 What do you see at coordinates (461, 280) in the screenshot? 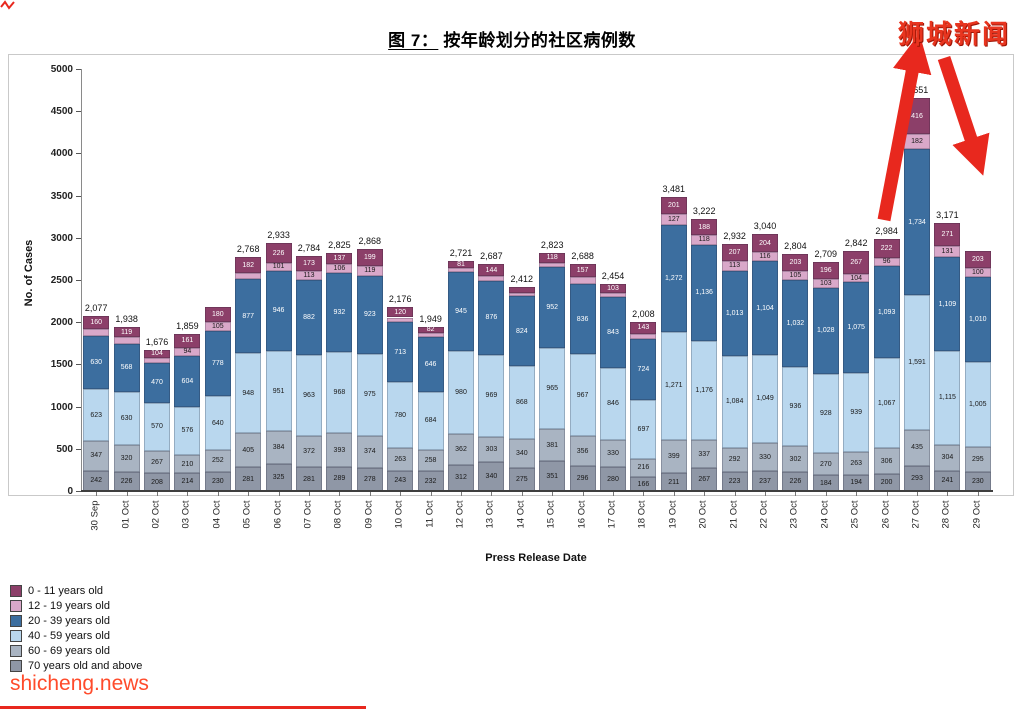
I see `bar-12-oct: 312 362 980 945 81 2,721` at bounding box center [461, 280].